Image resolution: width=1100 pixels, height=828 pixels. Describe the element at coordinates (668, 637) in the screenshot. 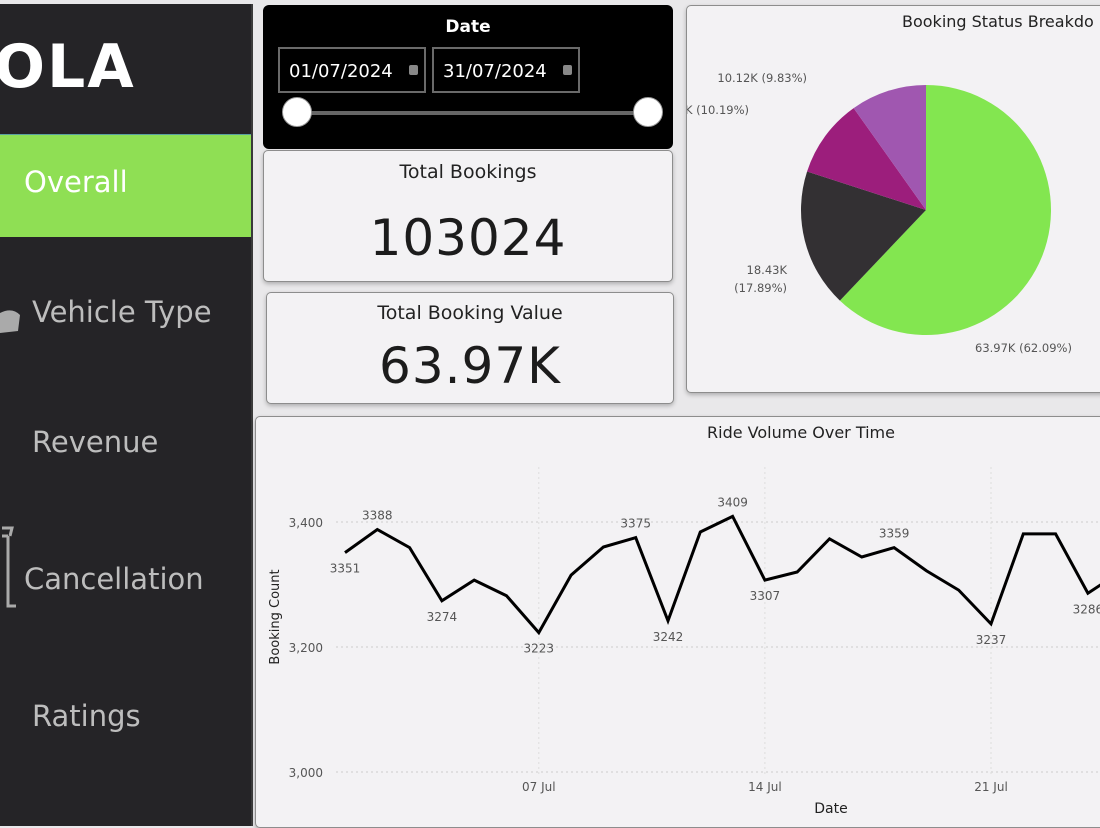

I see `line-data-label: 3242` at that location.